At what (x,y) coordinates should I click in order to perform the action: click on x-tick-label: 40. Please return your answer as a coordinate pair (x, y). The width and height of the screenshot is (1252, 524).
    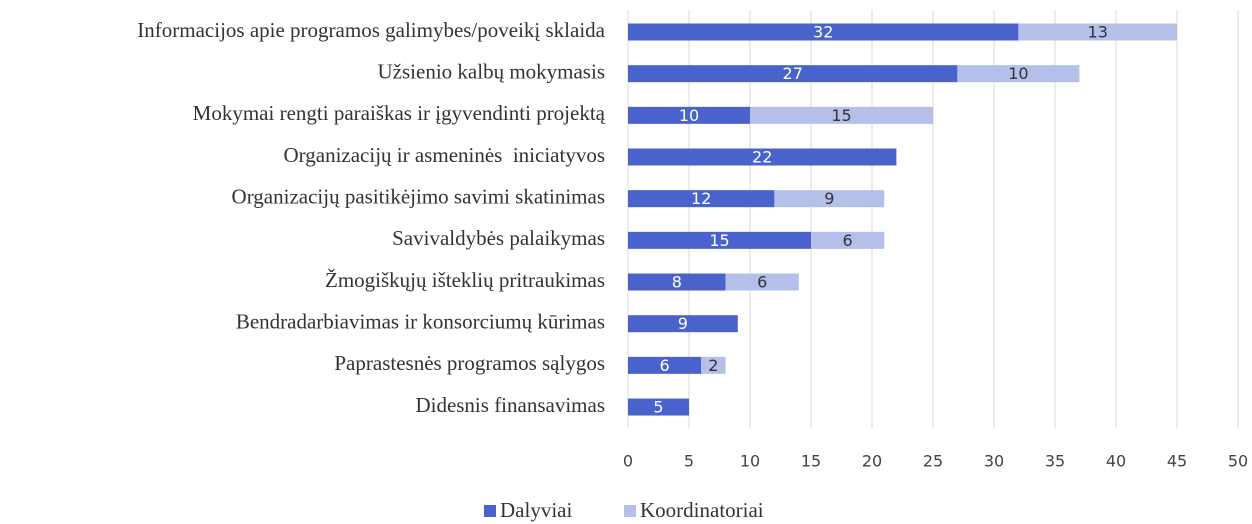
    Looking at the image, I should click on (1116, 461).